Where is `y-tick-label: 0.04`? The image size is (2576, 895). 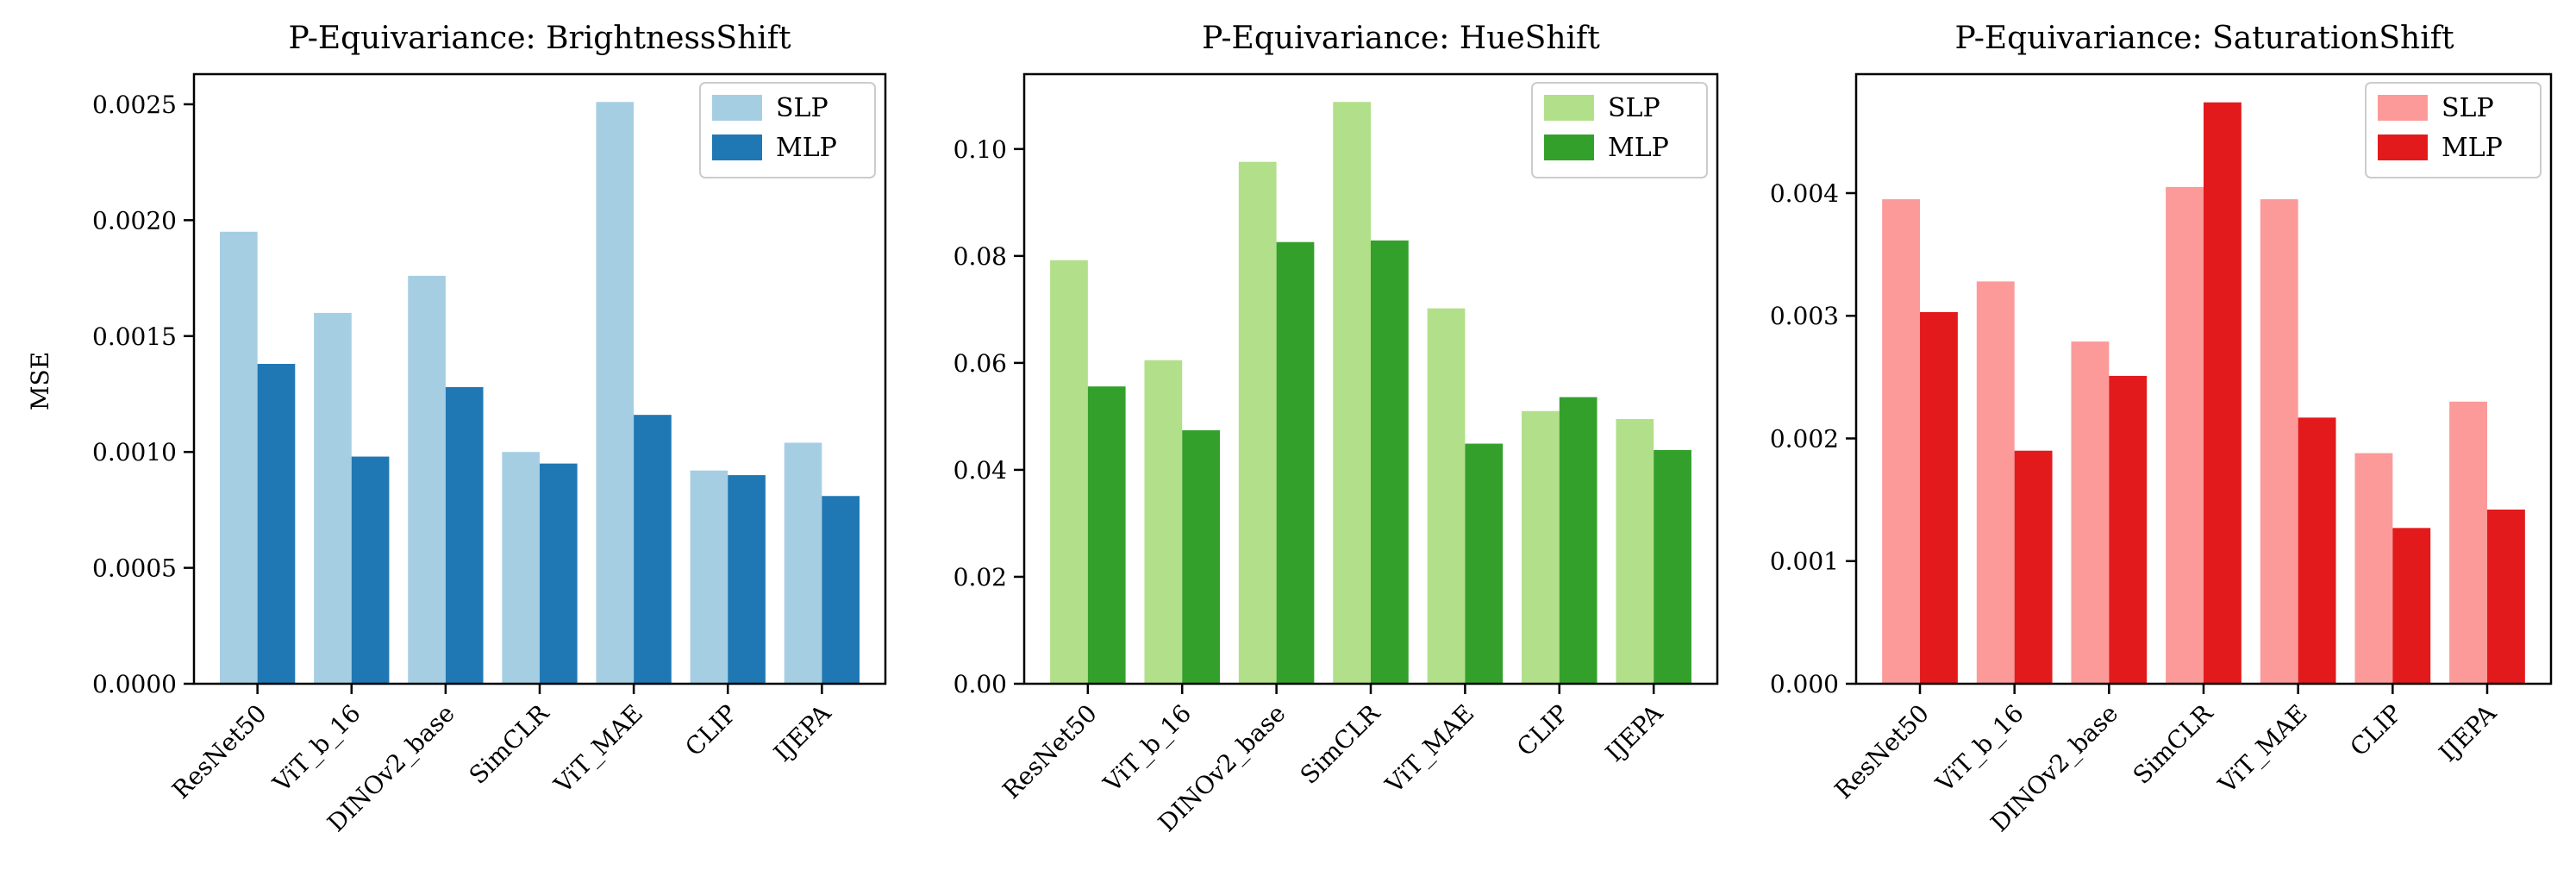
y-tick-label: 0.04 is located at coordinates (980, 470).